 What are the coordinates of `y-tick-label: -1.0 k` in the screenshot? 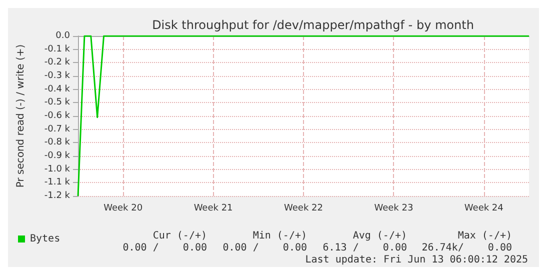 It's located at (57, 169).